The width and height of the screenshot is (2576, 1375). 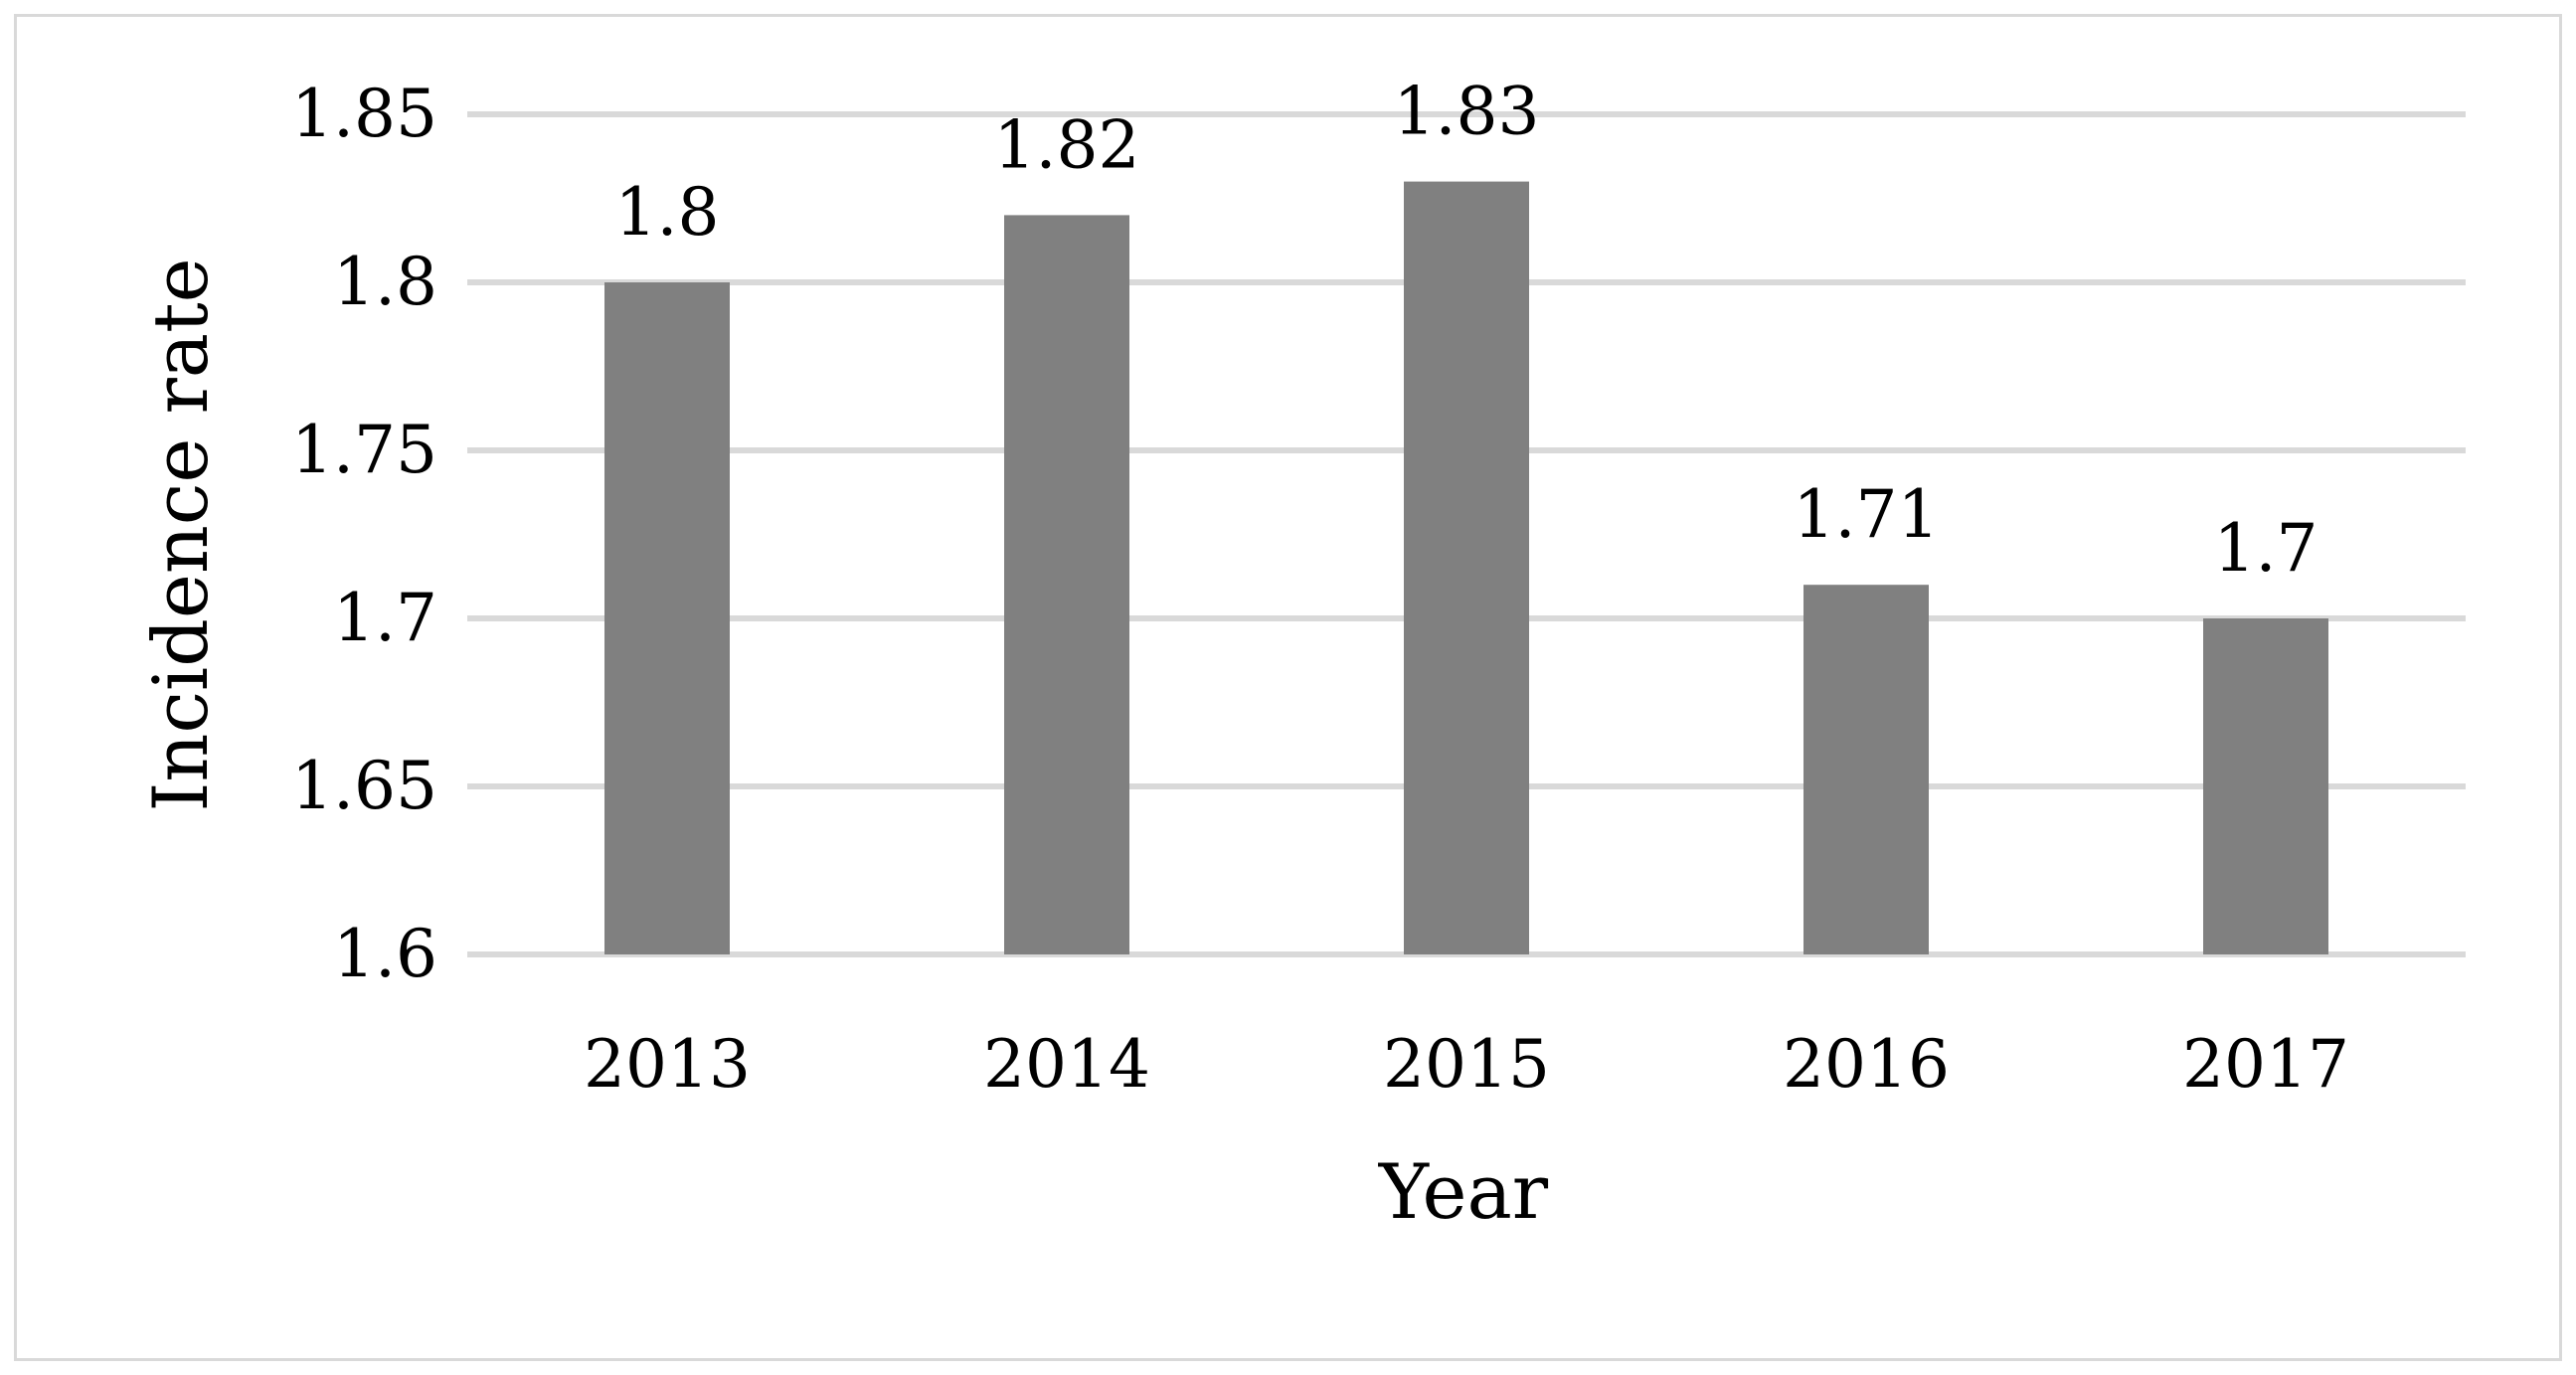 What do you see at coordinates (667, 212) in the screenshot?
I see `data-label-2013: 1.8` at bounding box center [667, 212].